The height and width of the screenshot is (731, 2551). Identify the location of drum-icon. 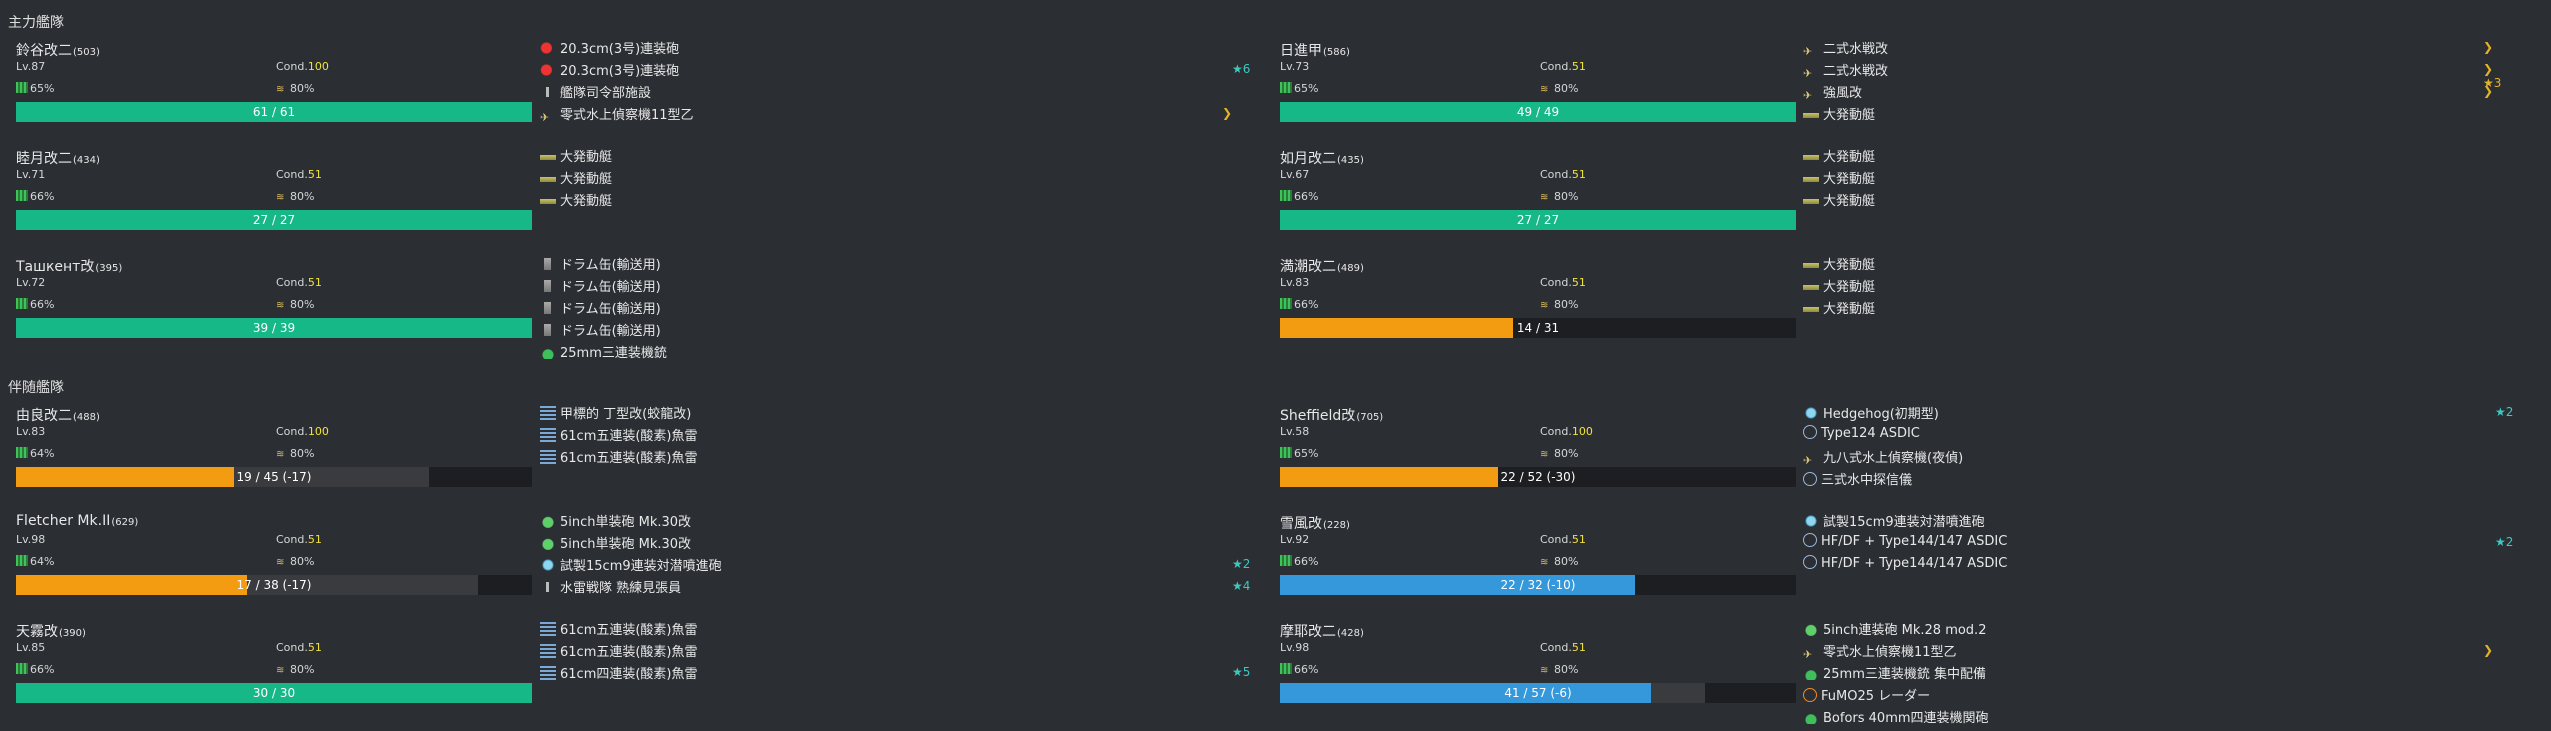
(548, 308).